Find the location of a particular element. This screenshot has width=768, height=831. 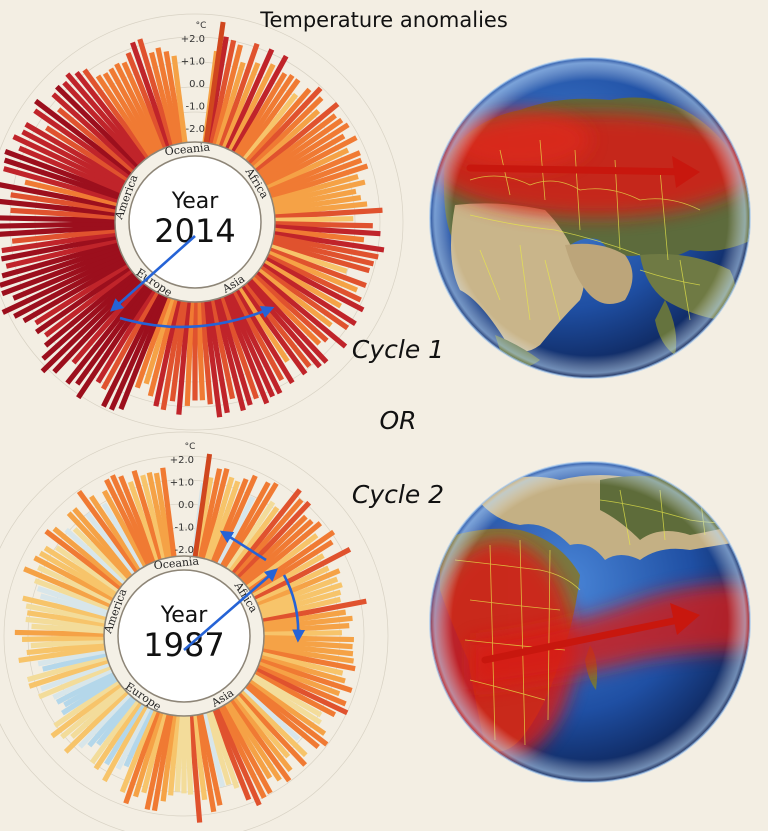

region-label: Oceania is located at coordinates (176, 564).